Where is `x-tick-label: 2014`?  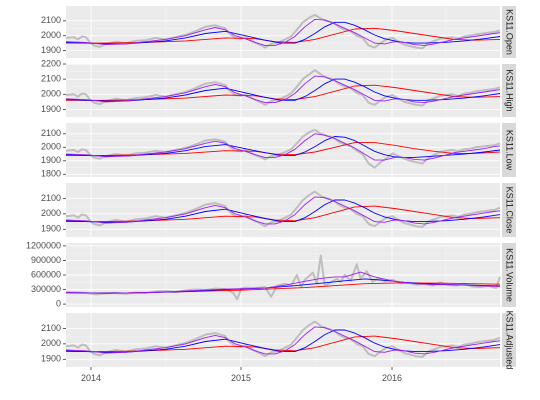
x-tick-label: 2014 is located at coordinates (91, 378).